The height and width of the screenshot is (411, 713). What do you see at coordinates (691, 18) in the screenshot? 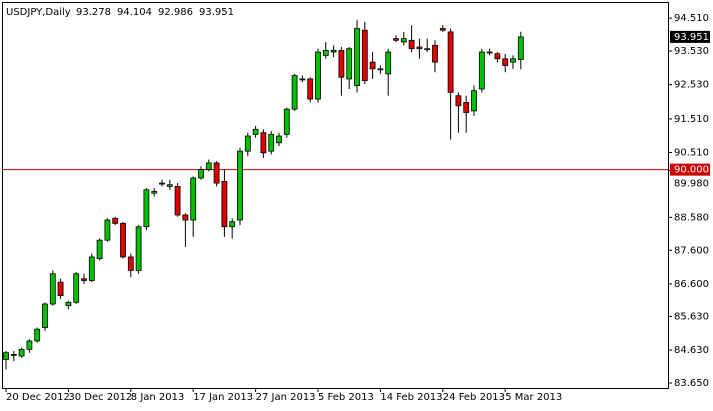
I see `y-tick-label: 94.510` at bounding box center [691, 18].